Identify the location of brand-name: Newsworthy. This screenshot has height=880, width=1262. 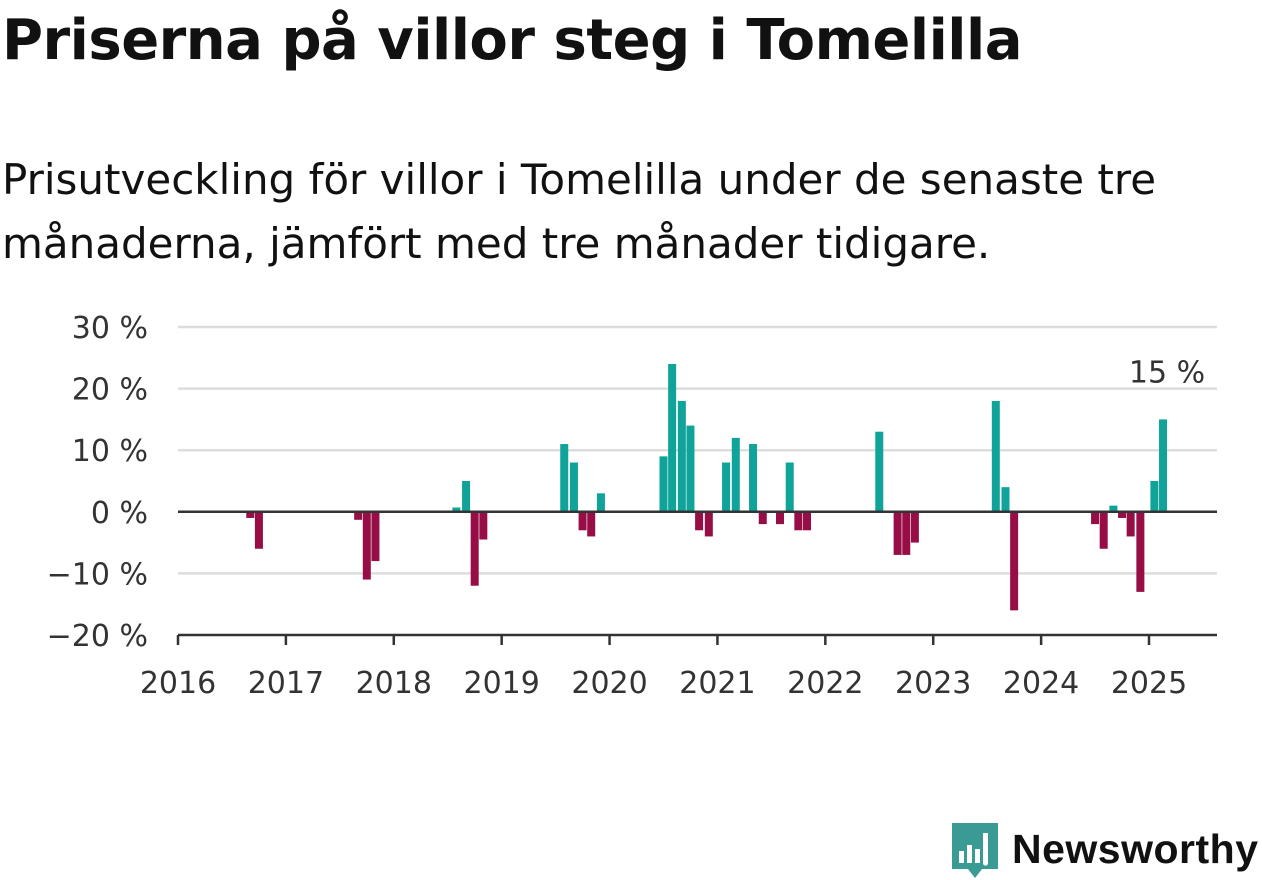
(1135, 848).